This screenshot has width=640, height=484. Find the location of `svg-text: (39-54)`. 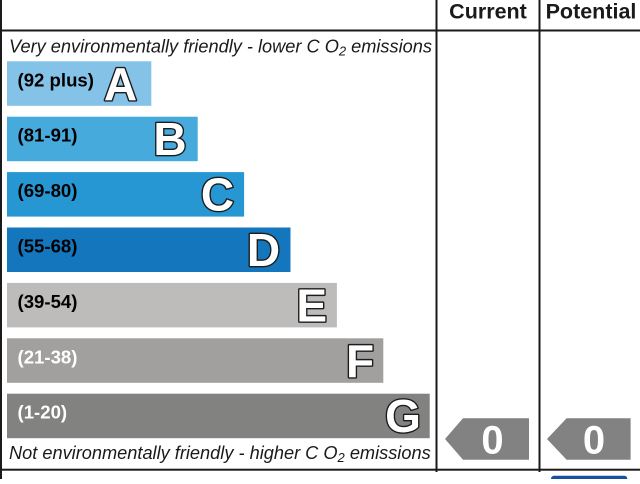

svg-text: (39-54) is located at coordinates (48, 301).